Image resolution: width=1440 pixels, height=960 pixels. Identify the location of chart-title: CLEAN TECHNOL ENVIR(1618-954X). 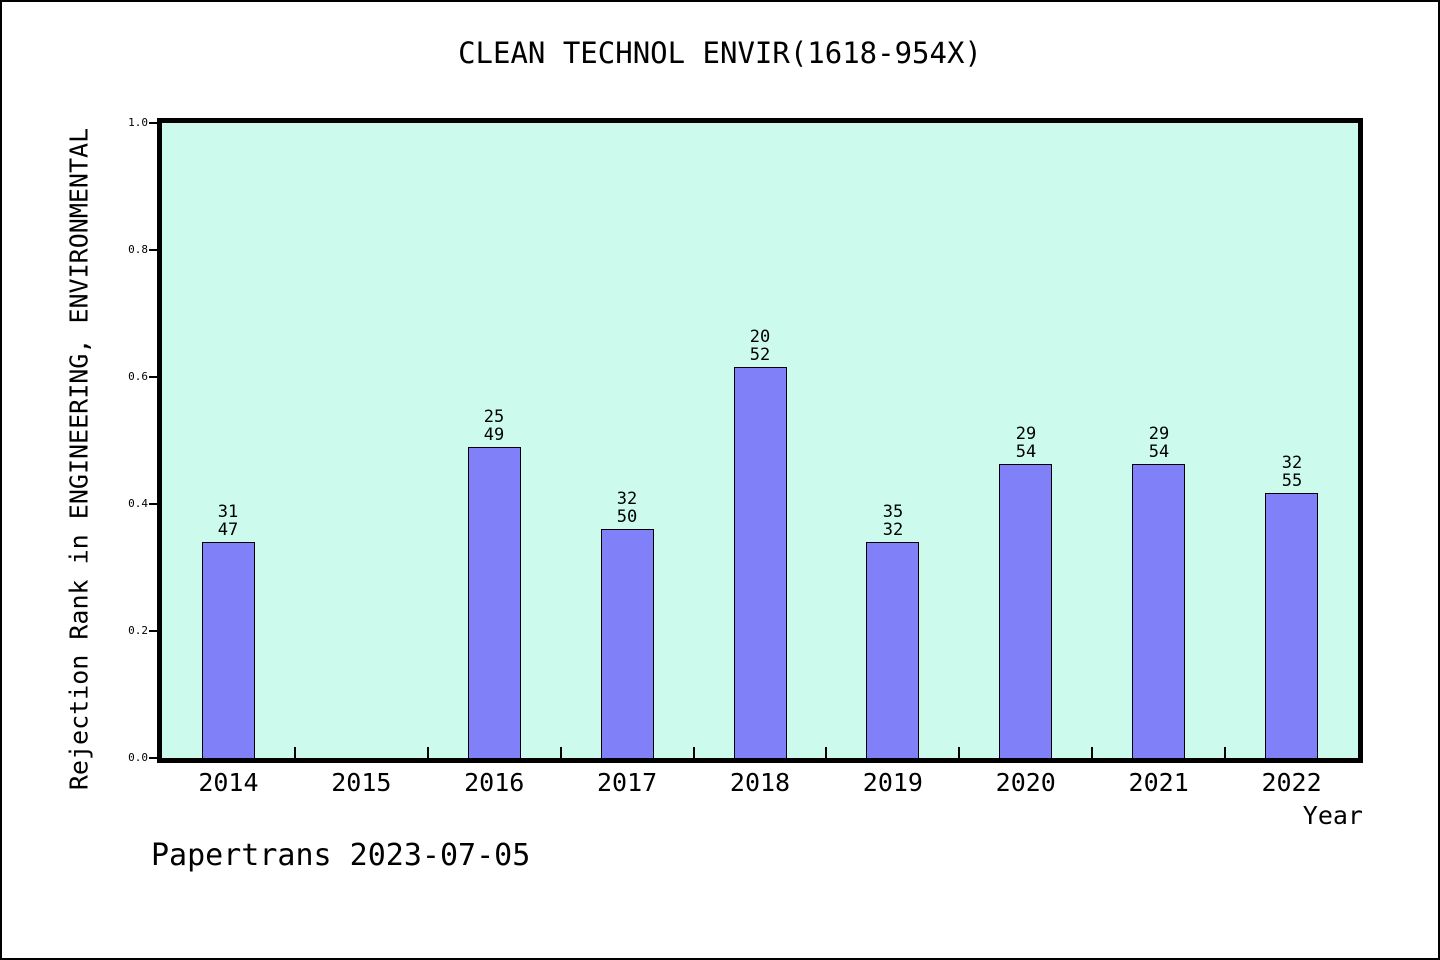
(720, 53).